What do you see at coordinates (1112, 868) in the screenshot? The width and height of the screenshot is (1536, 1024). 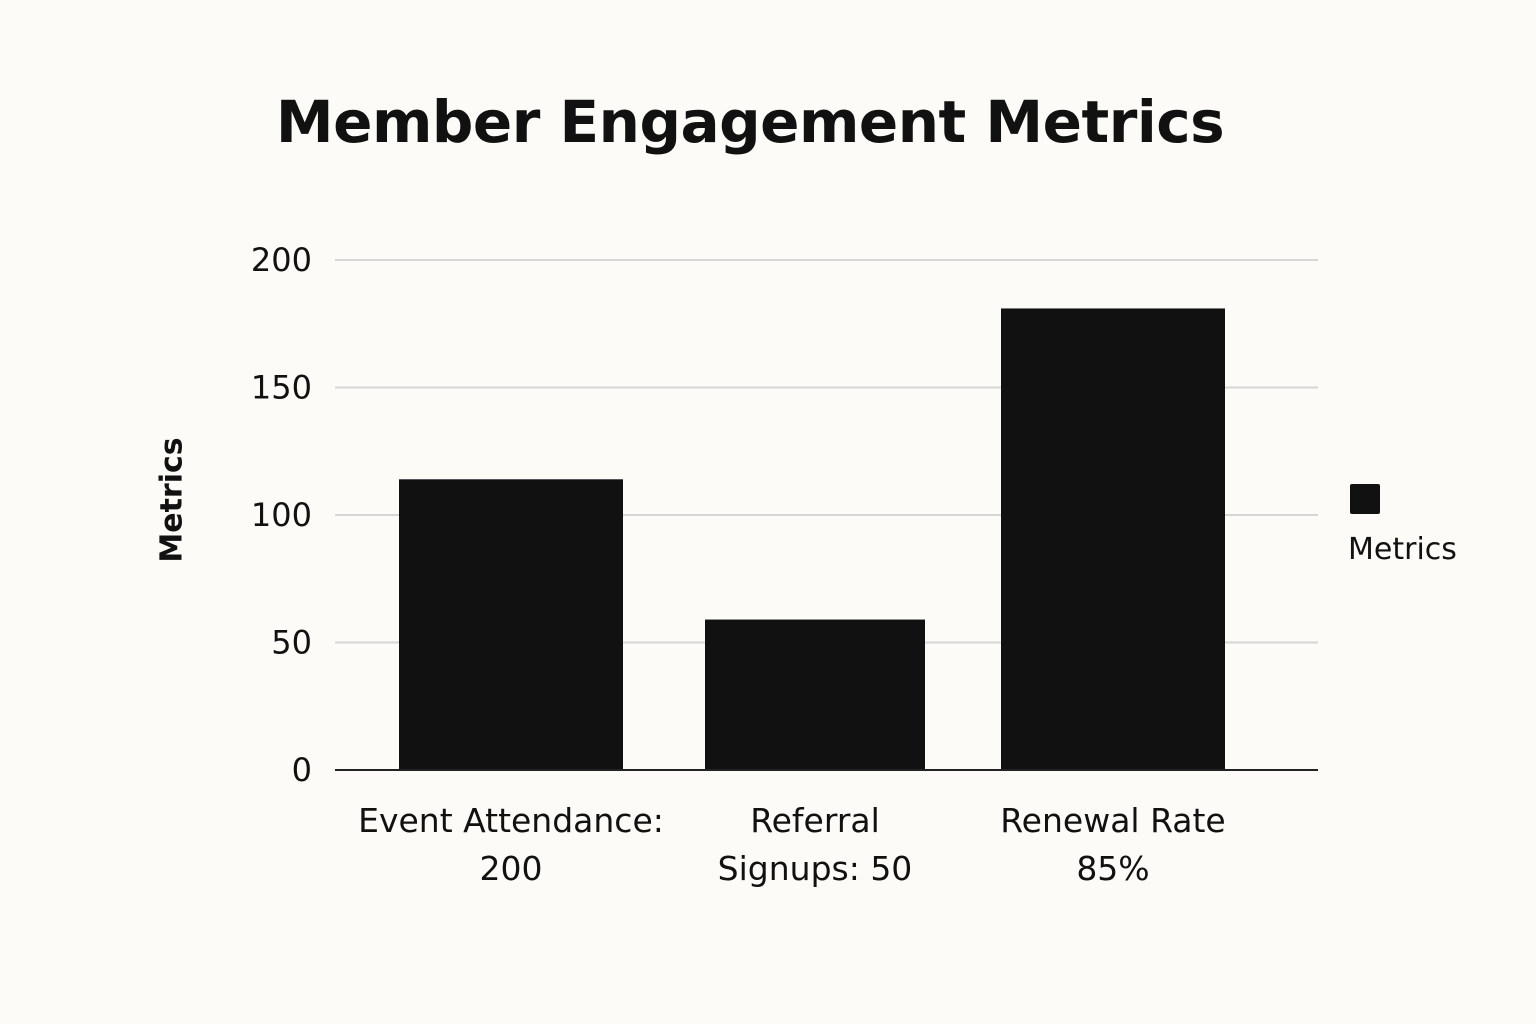 I see `x-tick-label-3-line-2: 85%` at bounding box center [1112, 868].